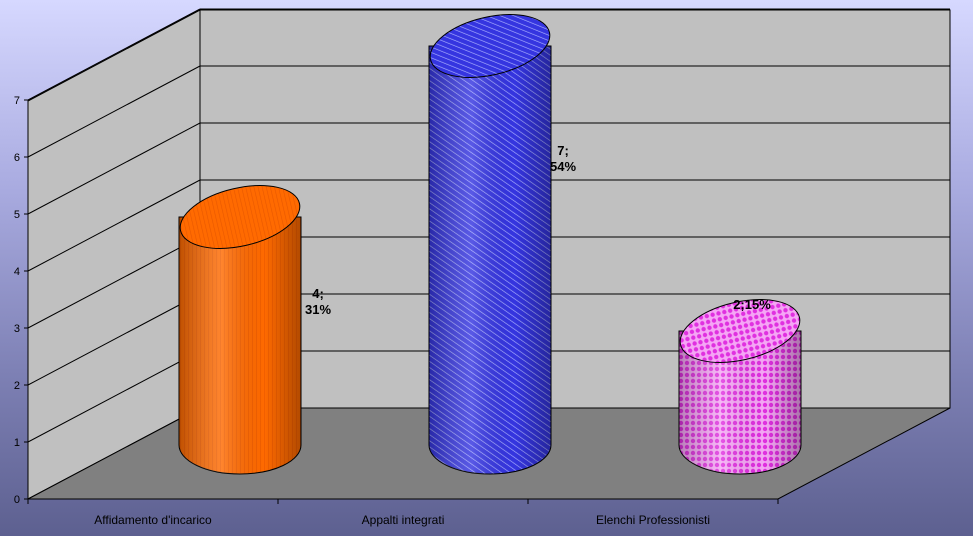 The image size is (973, 536). What do you see at coordinates (17, 158) in the screenshot?
I see `y-tick-label: 6` at bounding box center [17, 158].